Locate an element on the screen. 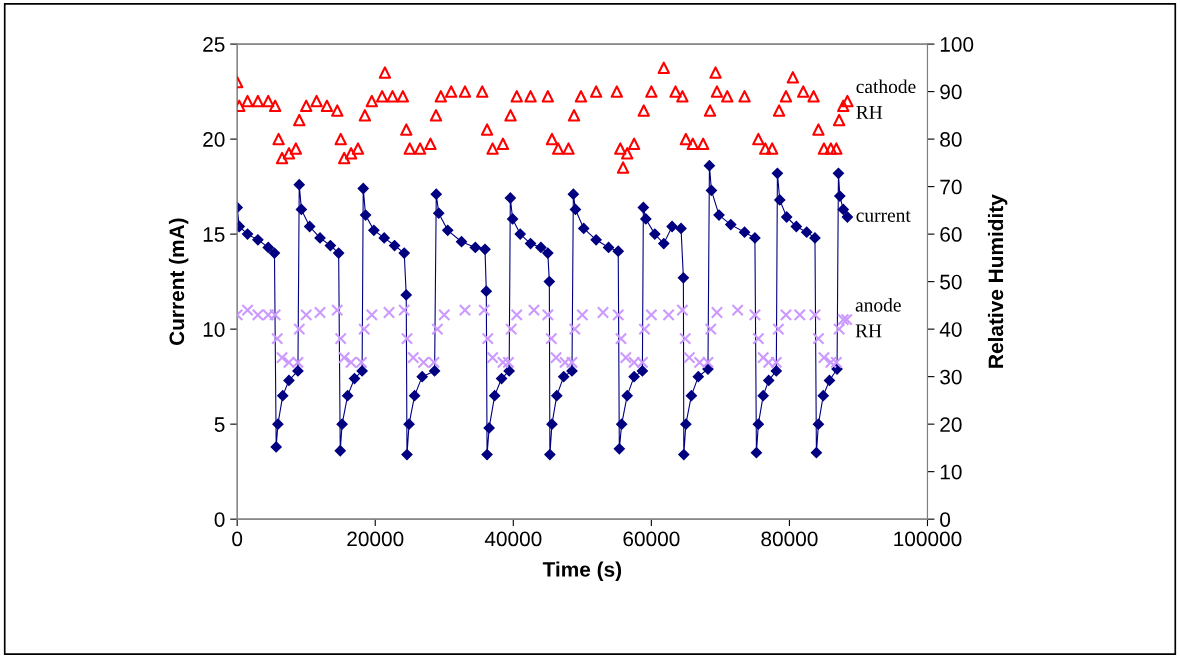 This screenshot has width=1180, height=658. y2-tick-label: 60 is located at coordinates (951, 234).